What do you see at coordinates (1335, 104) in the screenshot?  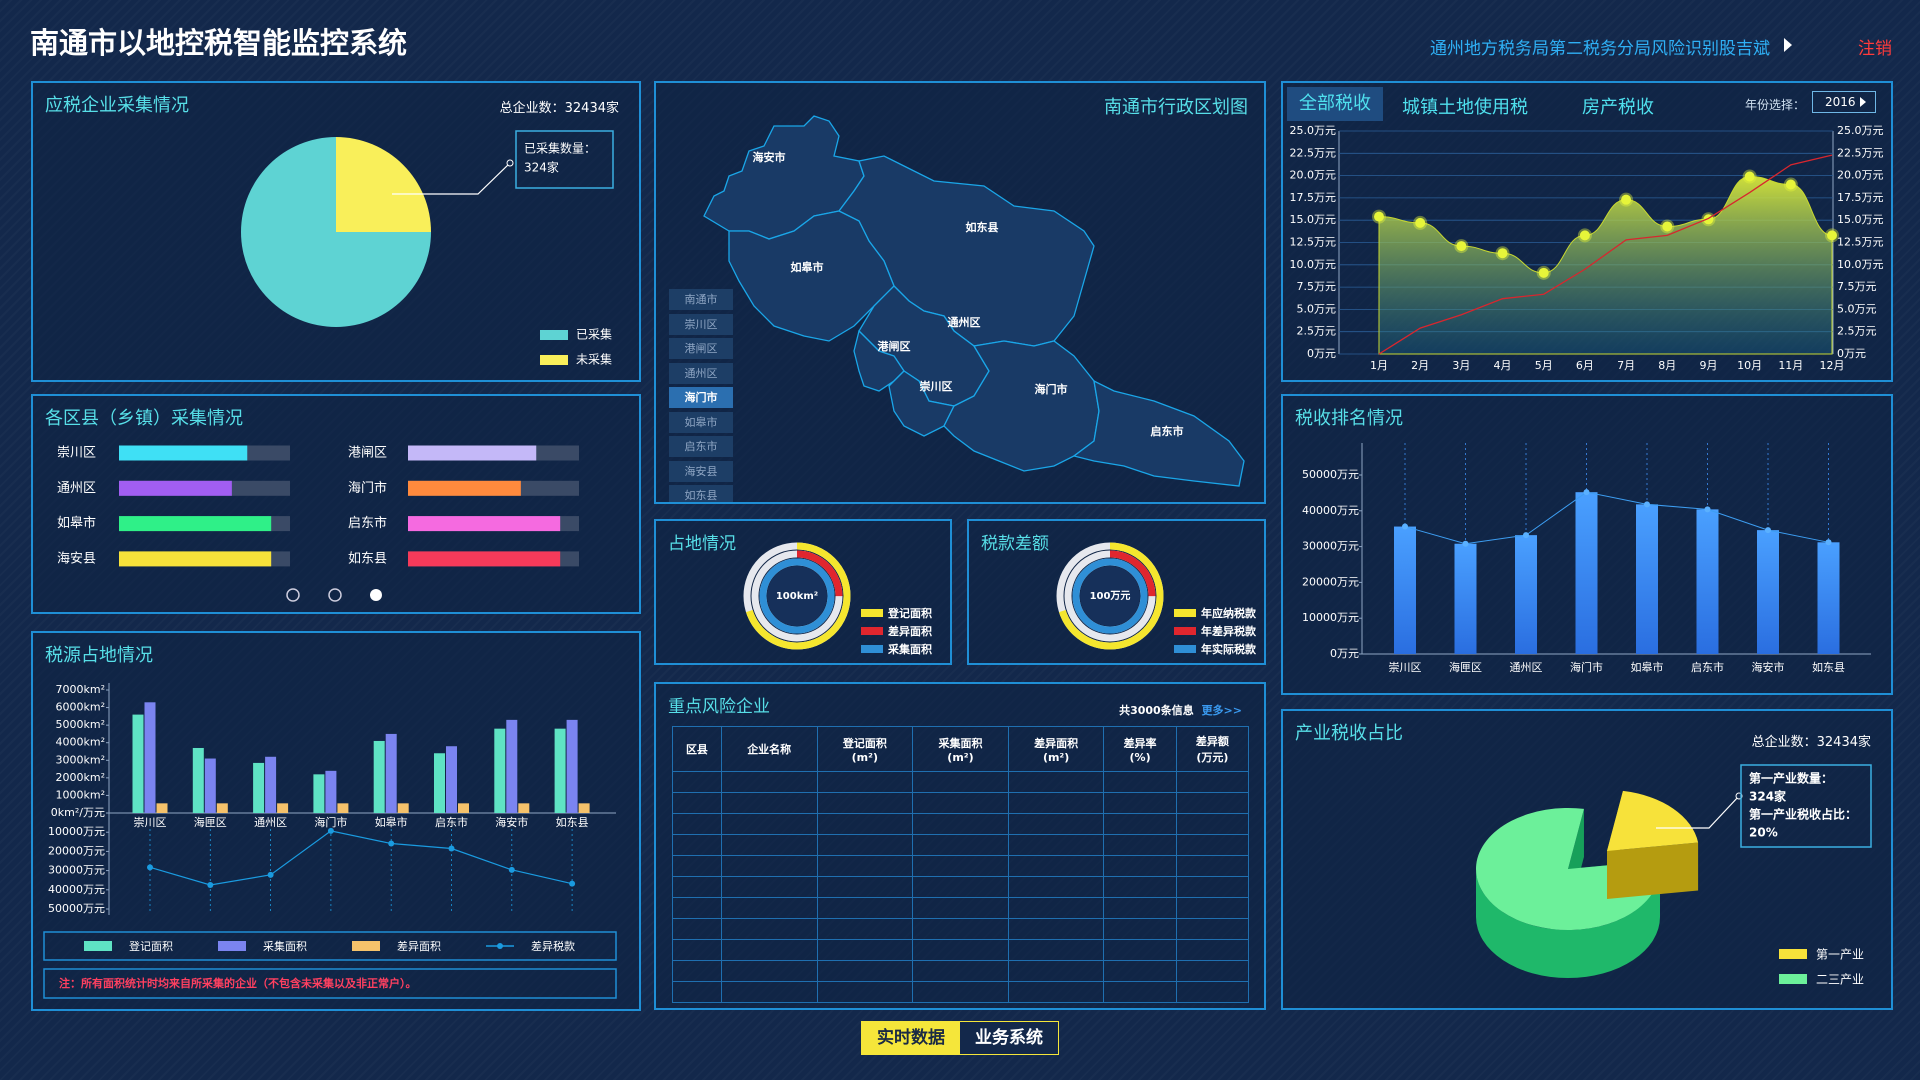 I see `tab: 全部税收` at bounding box center [1335, 104].